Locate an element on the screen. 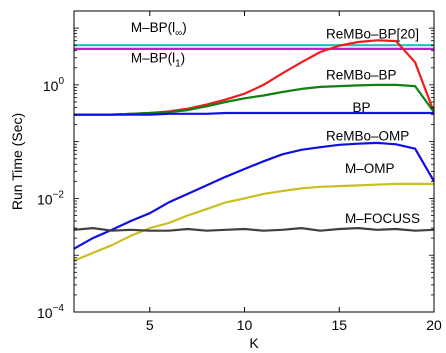 Image resolution: width=446 pixels, height=353 pixels. y-tick-label: 10⁰ is located at coordinates (54, 85).